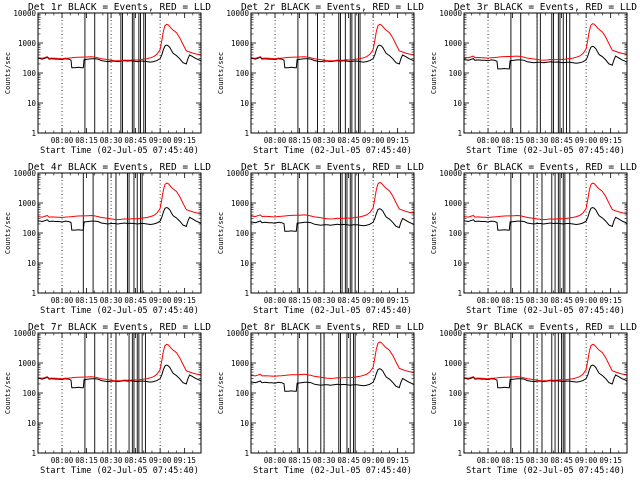  I want to click on panel-title: Det 3r BLACK = Events, RED = LLD, so click(545, 7).